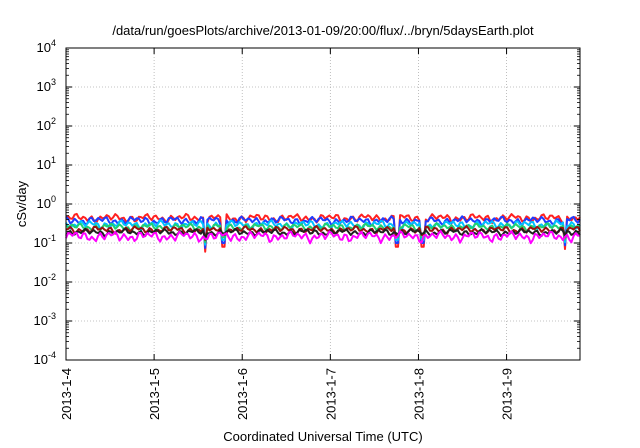 This screenshot has height=448, width=640. Describe the element at coordinates (45, 319) in the screenshot. I see `y-tick-label: 10⁻³` at that location.